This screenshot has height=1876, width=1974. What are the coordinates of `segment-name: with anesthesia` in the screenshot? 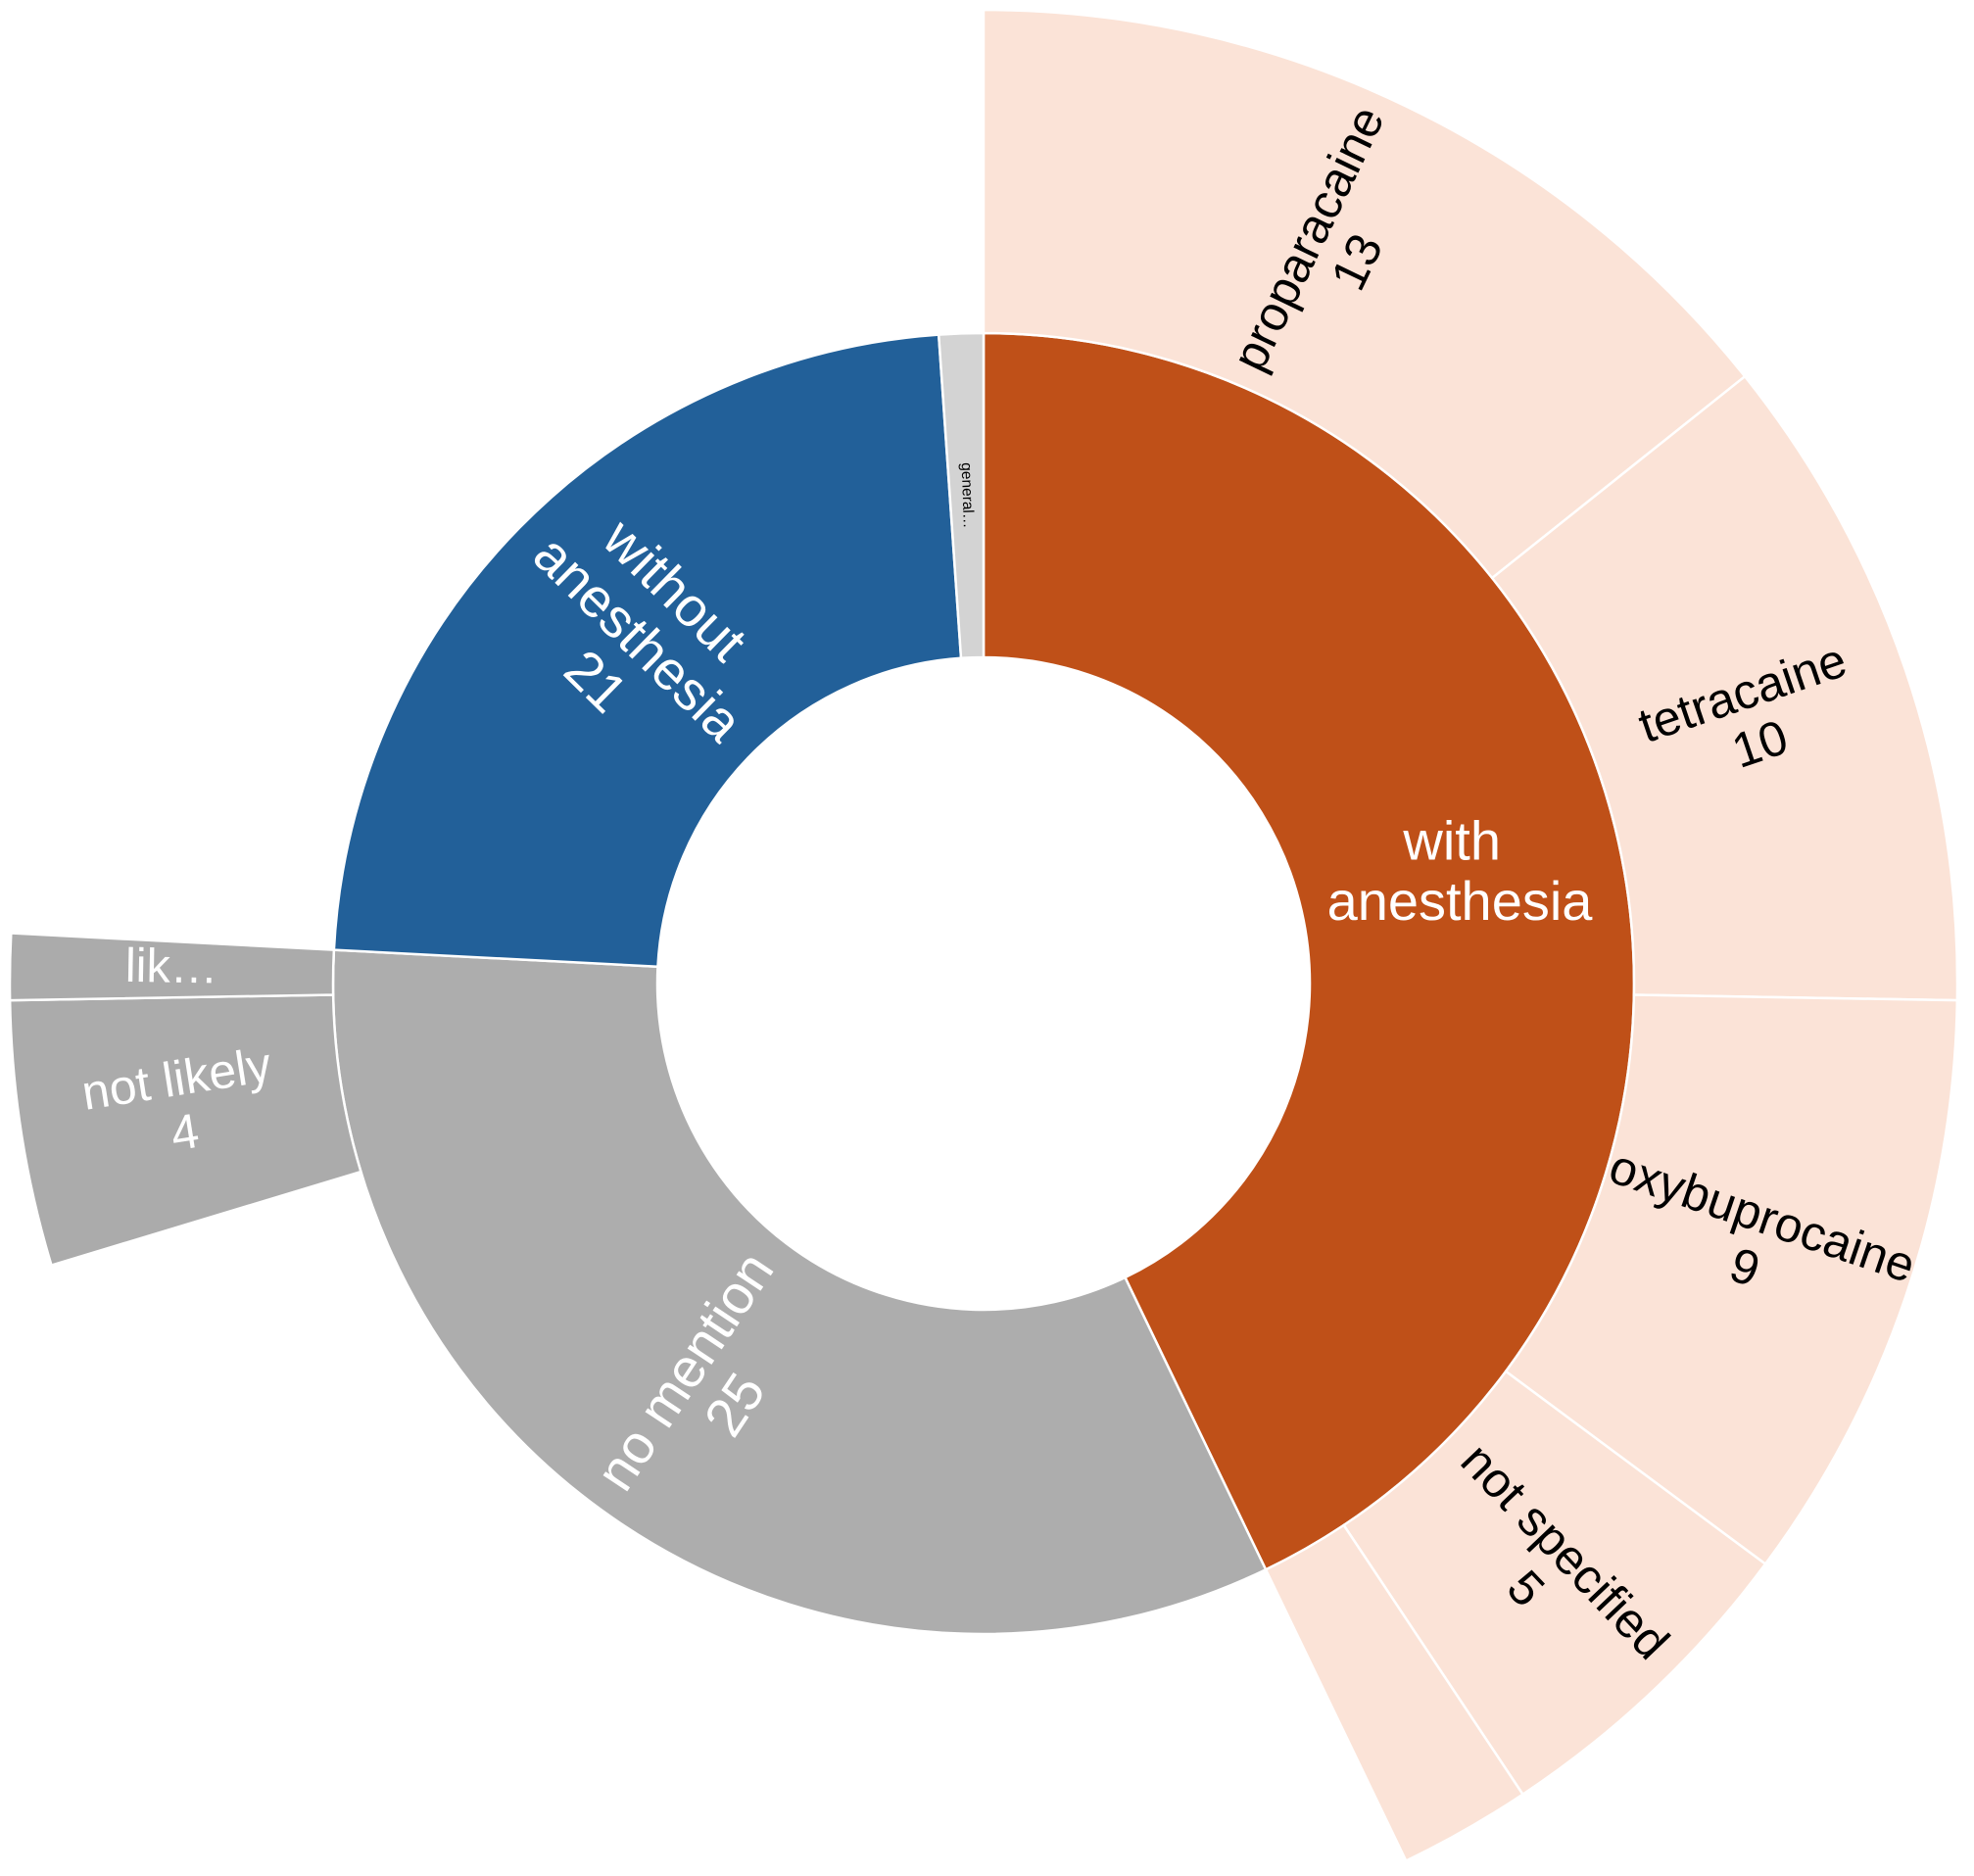 It's located at (1460, 870).